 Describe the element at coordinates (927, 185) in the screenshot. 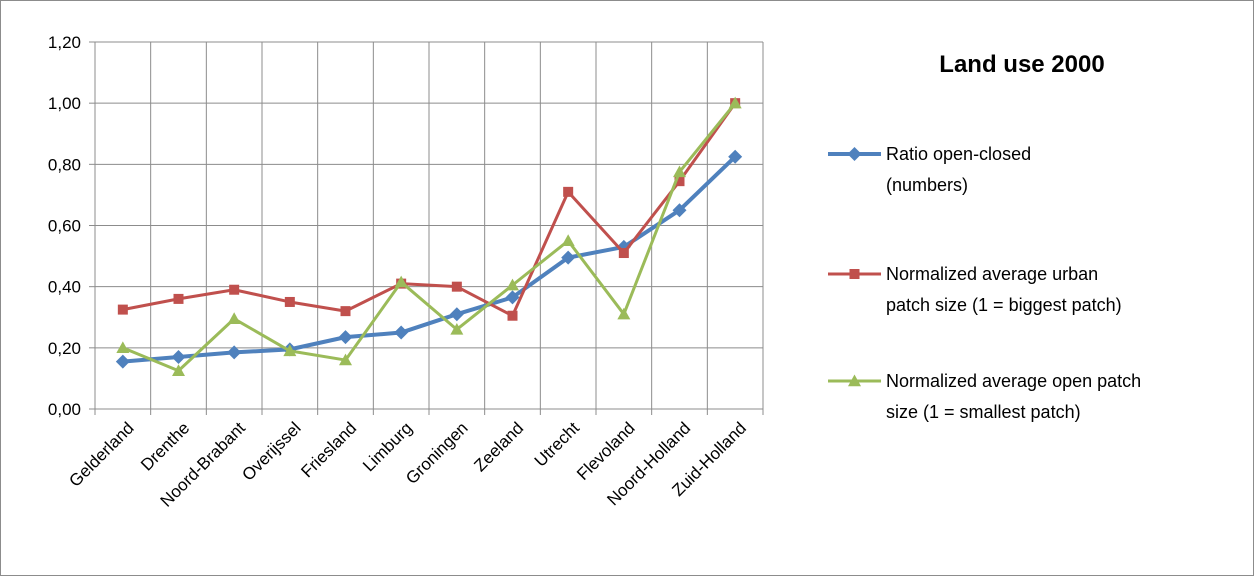

I see `legend-label: (numbers)` at that location.